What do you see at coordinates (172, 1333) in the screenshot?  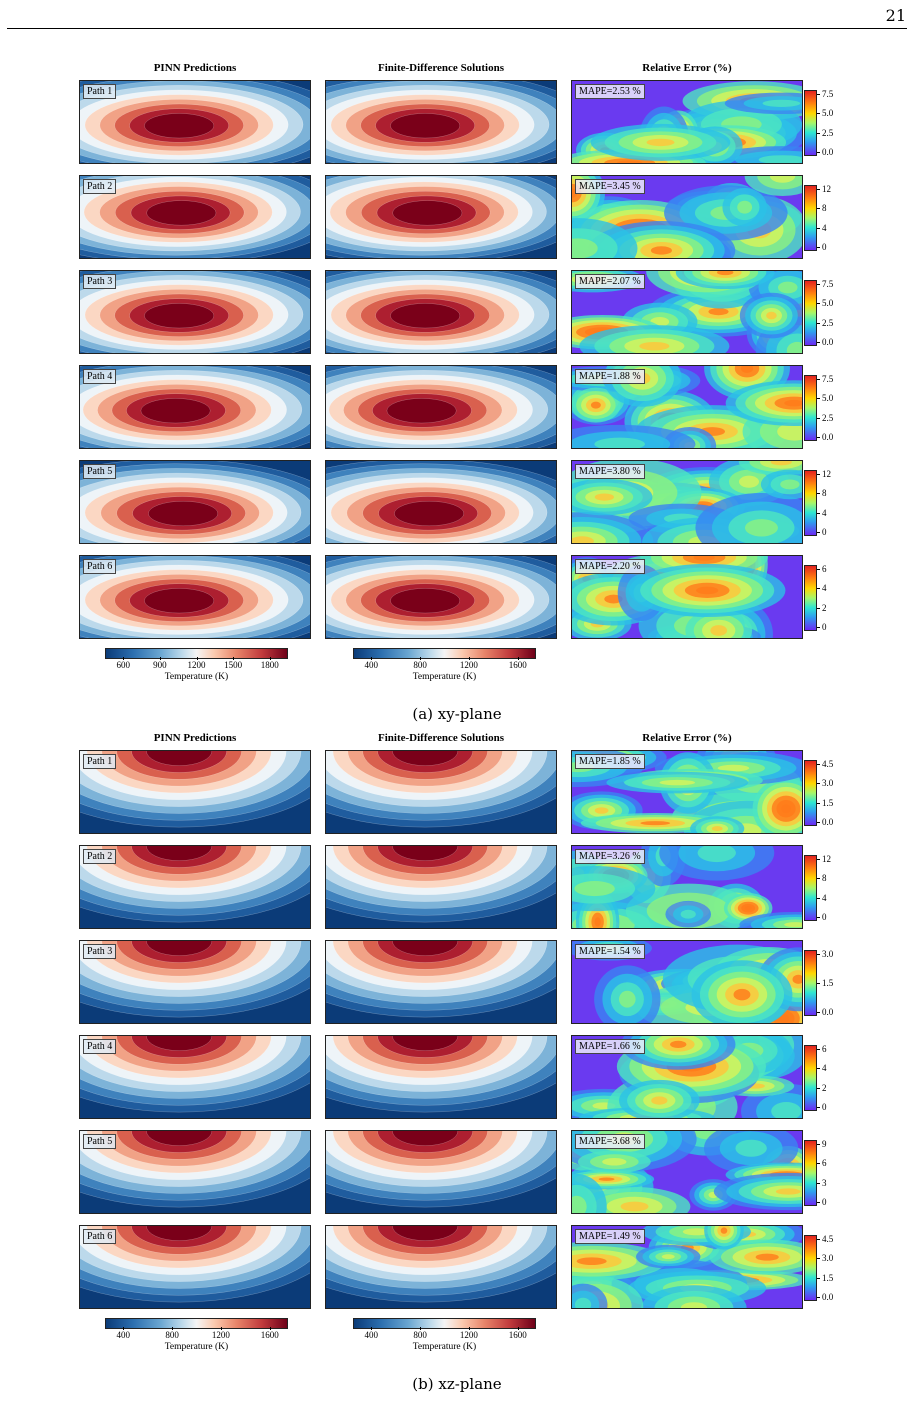 I see `pinn-colorbar-tick: 800` at bounding box center [172, 1333].